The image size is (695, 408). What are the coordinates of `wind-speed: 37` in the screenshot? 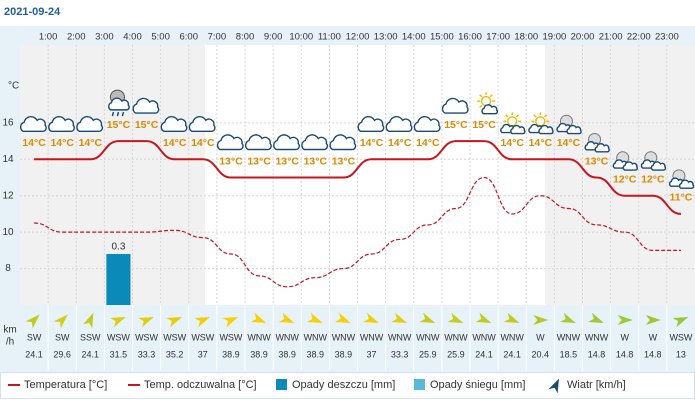 It's located at (372, 354).